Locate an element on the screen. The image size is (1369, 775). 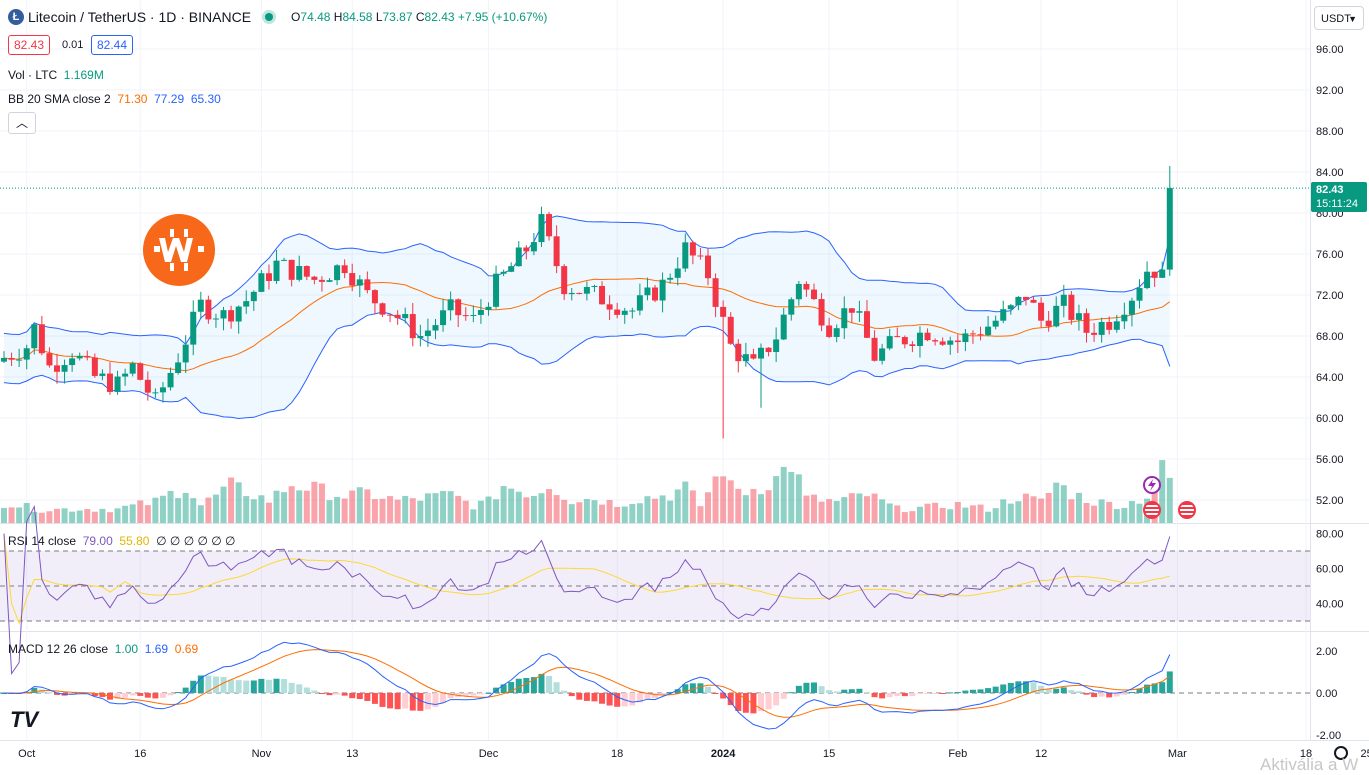
tradingview-logo: TV is located at coordinates (24, 719).